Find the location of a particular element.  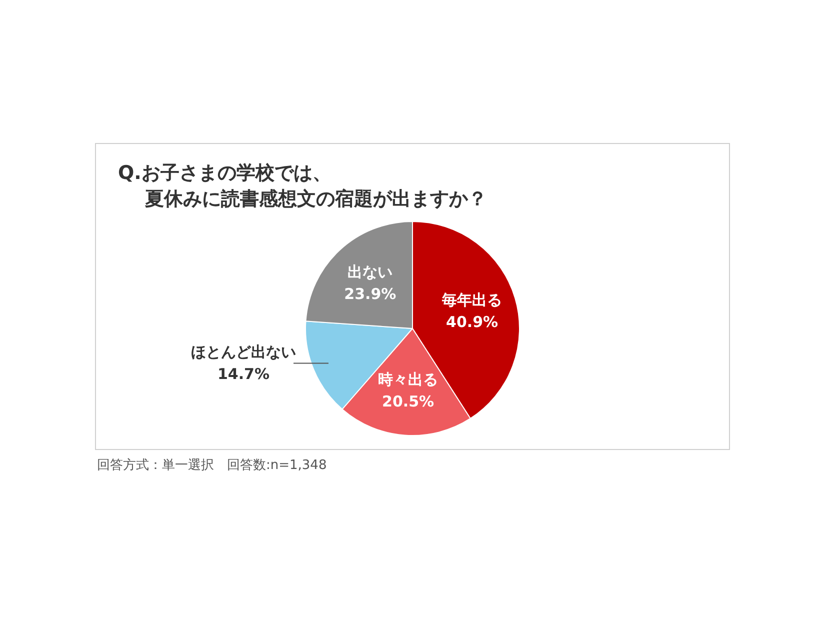

data-label: 40.9% is located at coordinates (472, 321).